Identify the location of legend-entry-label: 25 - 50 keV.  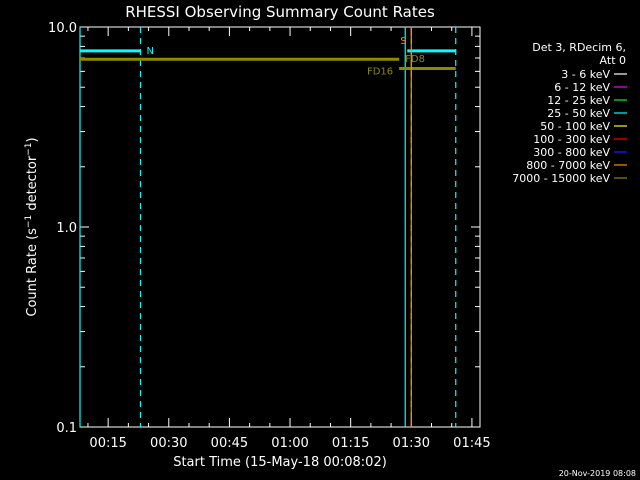
(578, 113).